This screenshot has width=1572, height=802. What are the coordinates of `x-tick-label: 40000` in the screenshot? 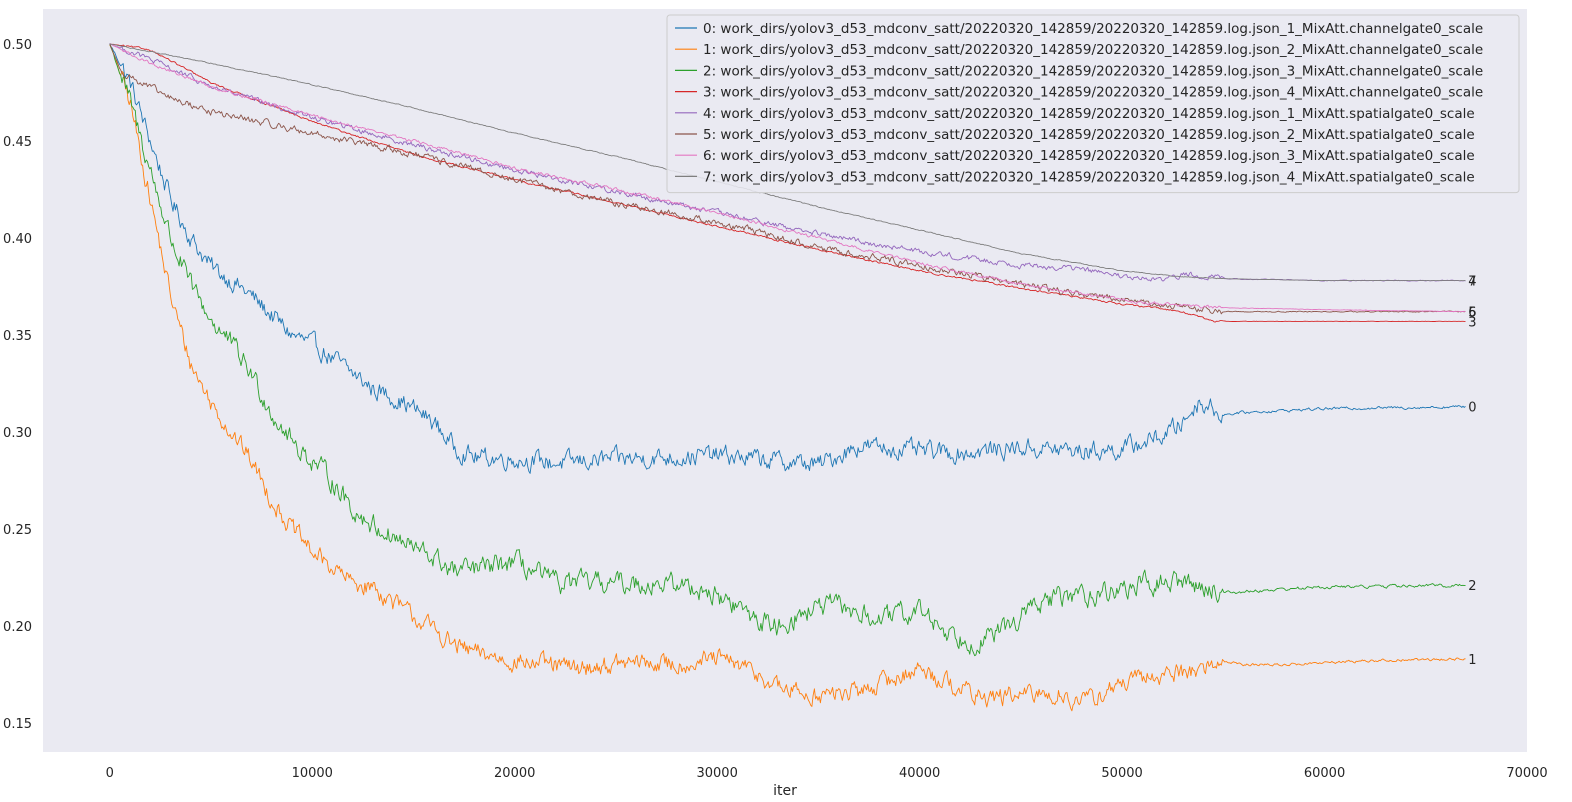 It's located at (919, 773).